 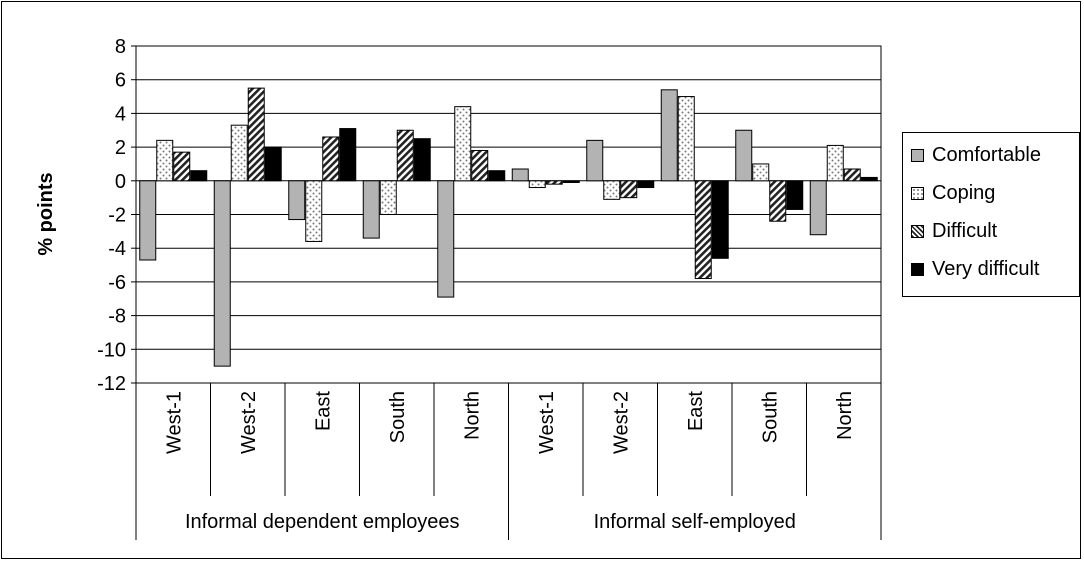 What do you see at coordinates (117, 249) in the screenshot?
I see `y-tick-label: -4` at bounding box center [117, 249].